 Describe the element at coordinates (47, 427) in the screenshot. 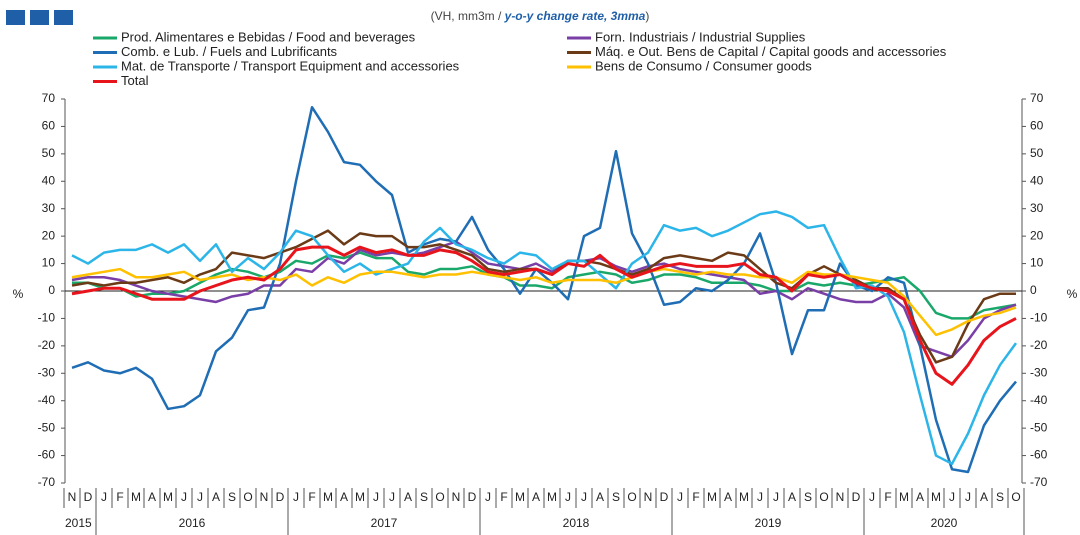

I see `y-tick-label: -50` at that location.